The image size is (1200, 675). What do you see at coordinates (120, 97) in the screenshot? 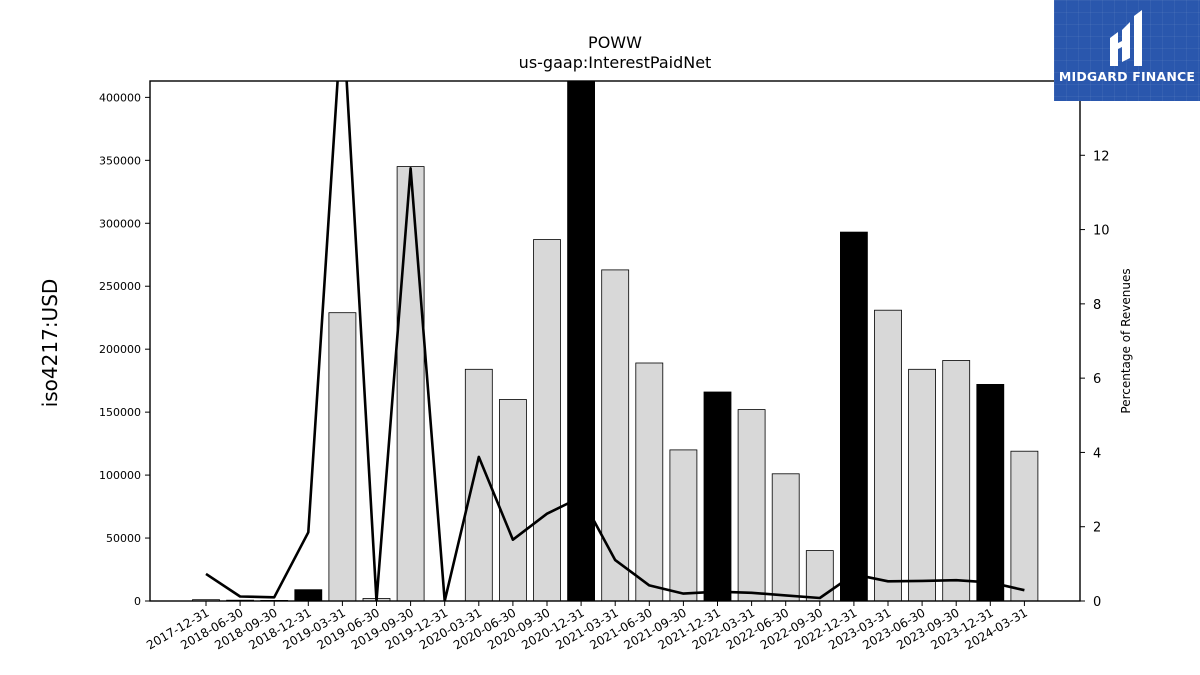
I see `y-tick-label: 400000` at bounding box center [120, 97].